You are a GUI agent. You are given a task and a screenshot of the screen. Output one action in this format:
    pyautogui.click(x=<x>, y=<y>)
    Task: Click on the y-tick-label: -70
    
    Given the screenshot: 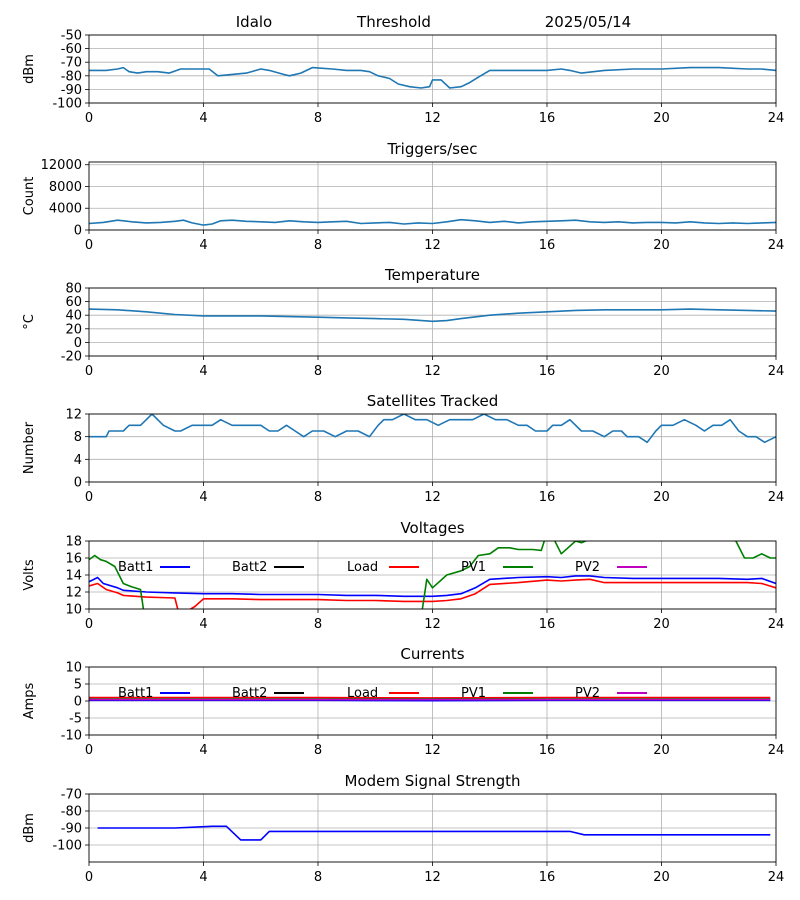 What is the action you would take?
    pyautogui.click(x=71, y=63)
    